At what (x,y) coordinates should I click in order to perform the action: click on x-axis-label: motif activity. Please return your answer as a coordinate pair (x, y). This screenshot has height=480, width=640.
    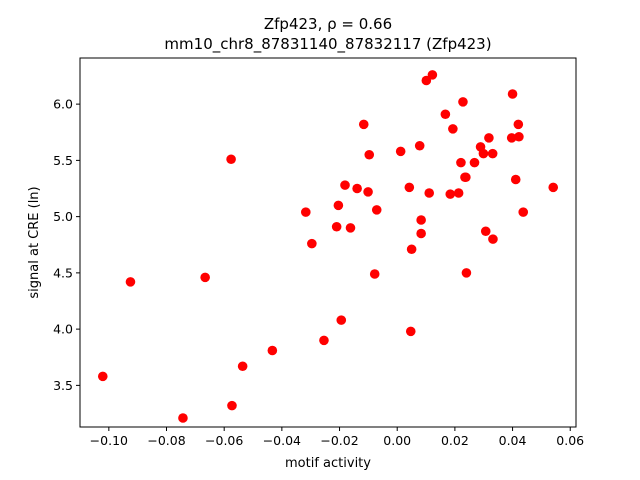
    Looking at the image, I should click on (328, 463).